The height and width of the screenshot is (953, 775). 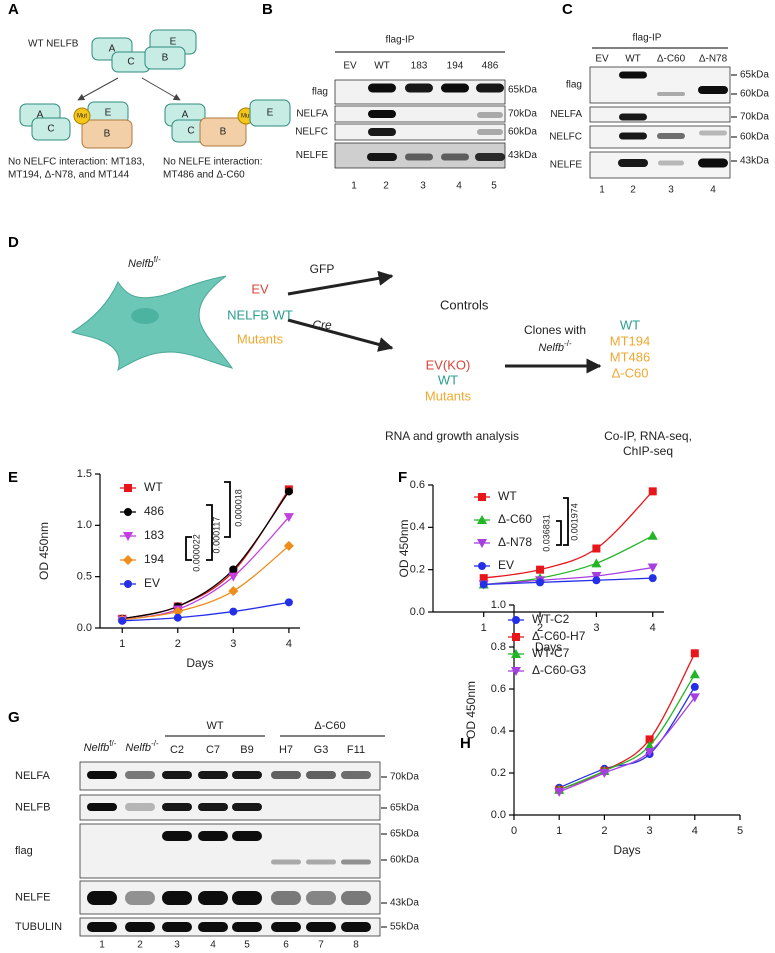 What do you see at coordinates (108, 113) in the screenshot?
I see `subunit-label: E` at bounding box center [108, 113].